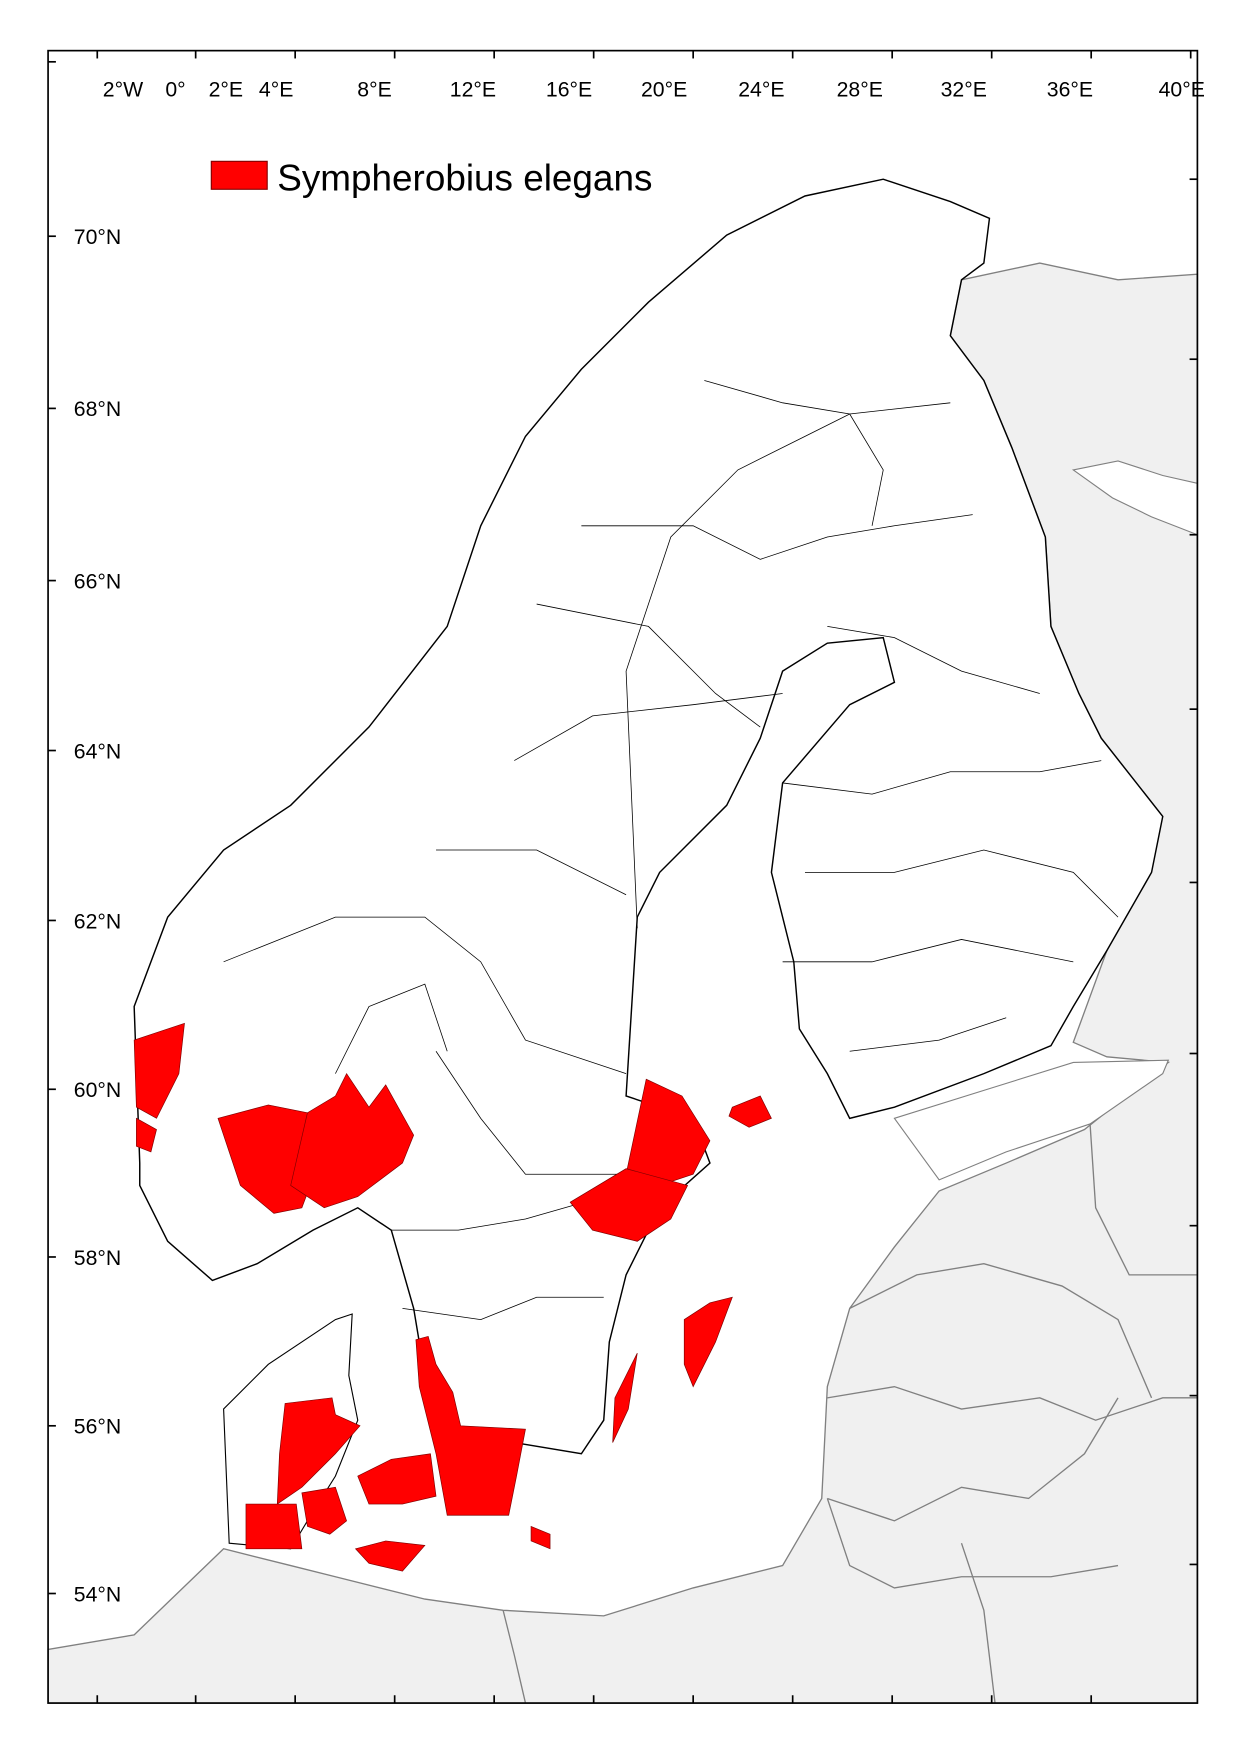 This screenshot has height=1747, width=1241. What do you see at coordinates (664, 89) in the screenshot?
I see `lon-label: 20°E` at bounding box center [664, 89].